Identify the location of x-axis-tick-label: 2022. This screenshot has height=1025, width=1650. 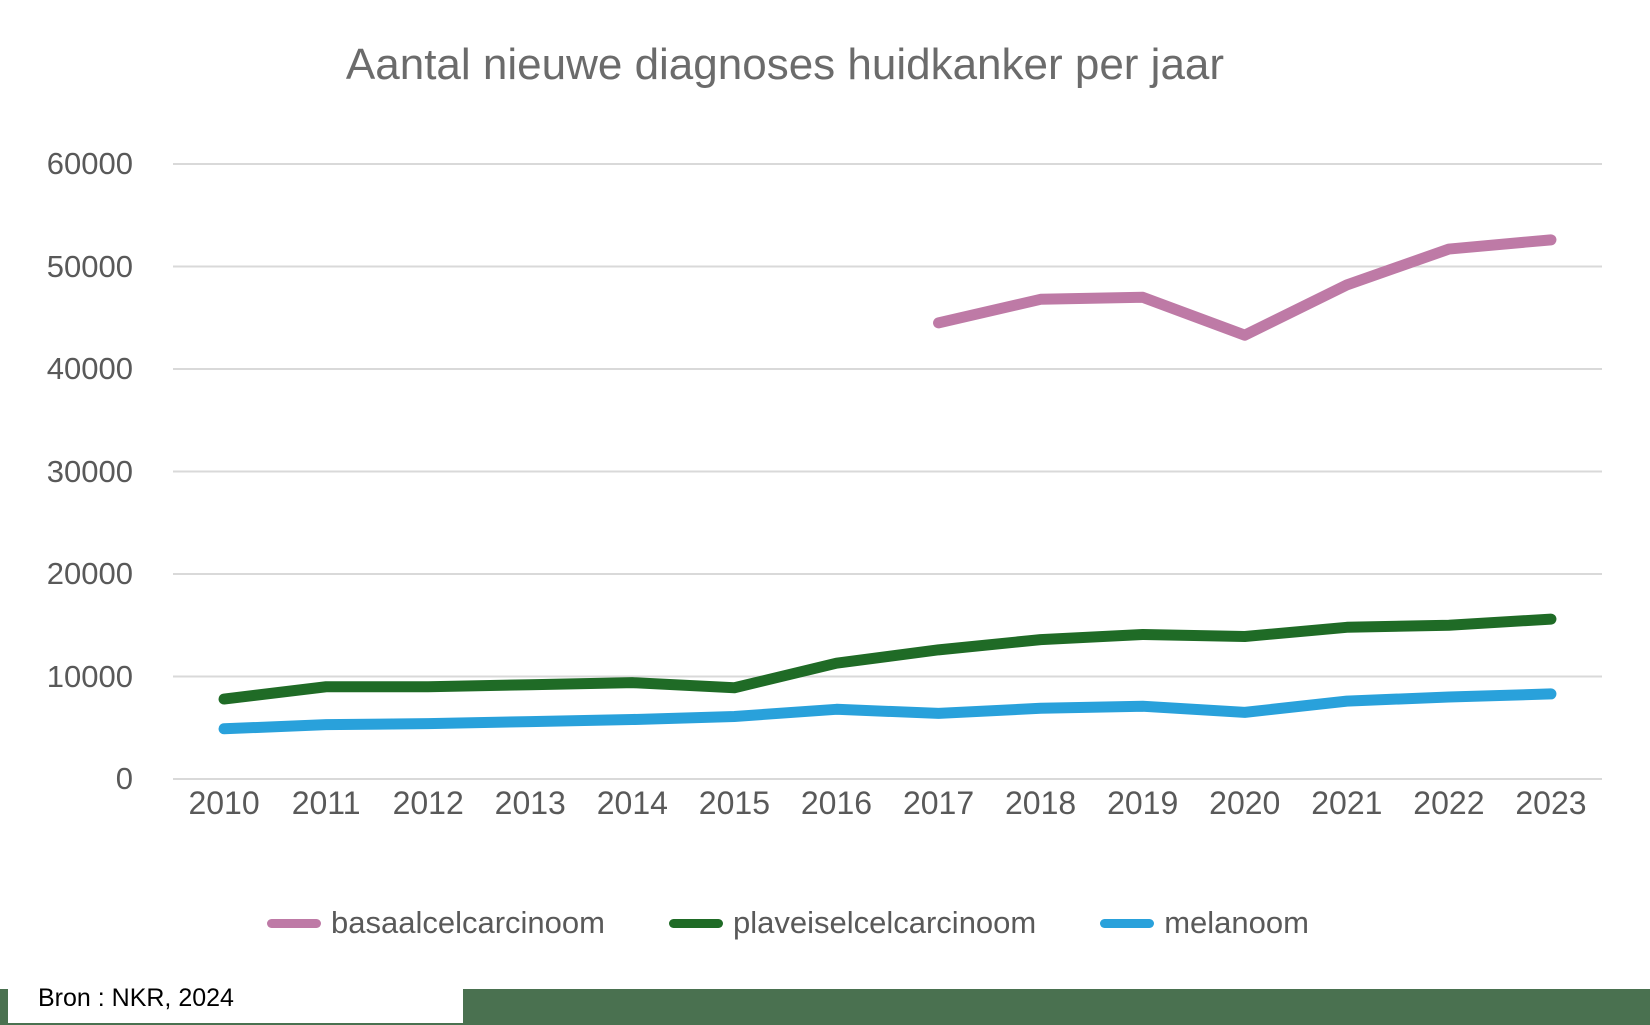
(1449, 803).